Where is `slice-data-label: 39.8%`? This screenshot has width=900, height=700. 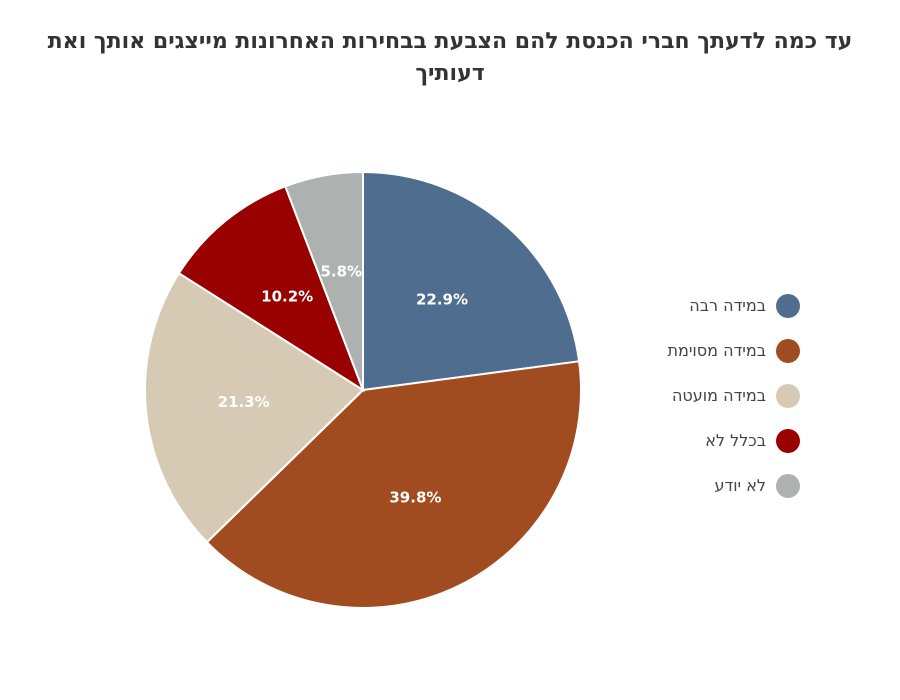
slice-data-label: 39.8% is located at coordinates (415, 497).